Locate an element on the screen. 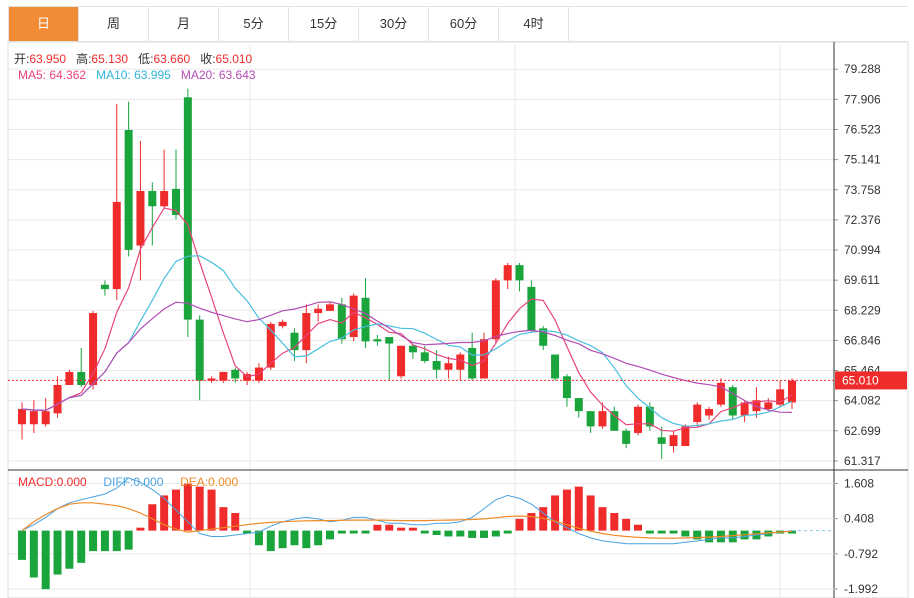 The image size is (914, 598). price-tick-label: 79.288 is located at coordinates (862, 69).